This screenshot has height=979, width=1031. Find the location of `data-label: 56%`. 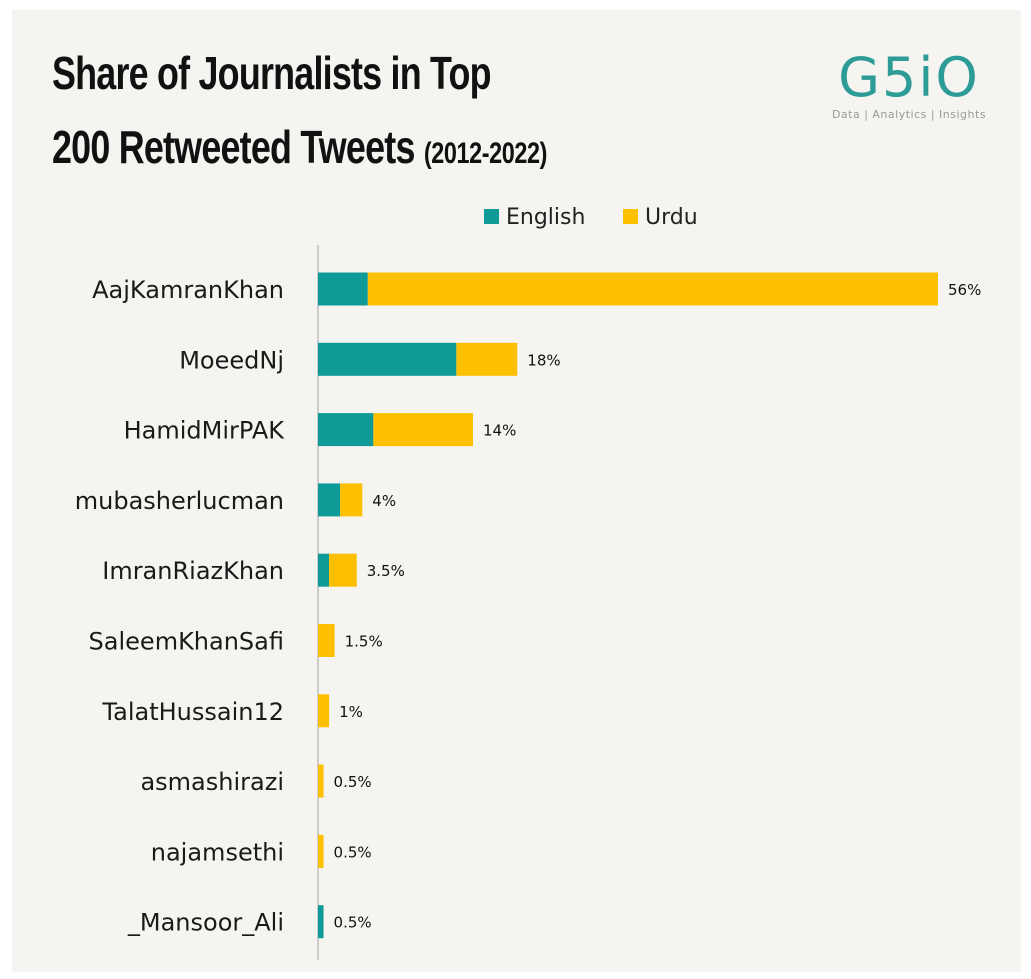

data-label: 56% is located at coordinates (964, 290).